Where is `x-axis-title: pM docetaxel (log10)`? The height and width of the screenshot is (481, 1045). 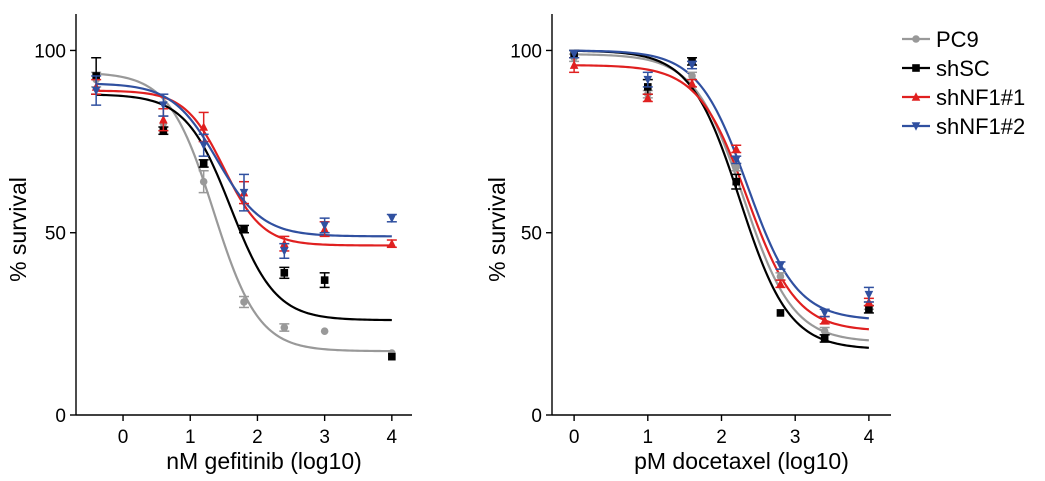
x-axis-title: pM docetaxel (log10) is located at coordinates (741, 461).